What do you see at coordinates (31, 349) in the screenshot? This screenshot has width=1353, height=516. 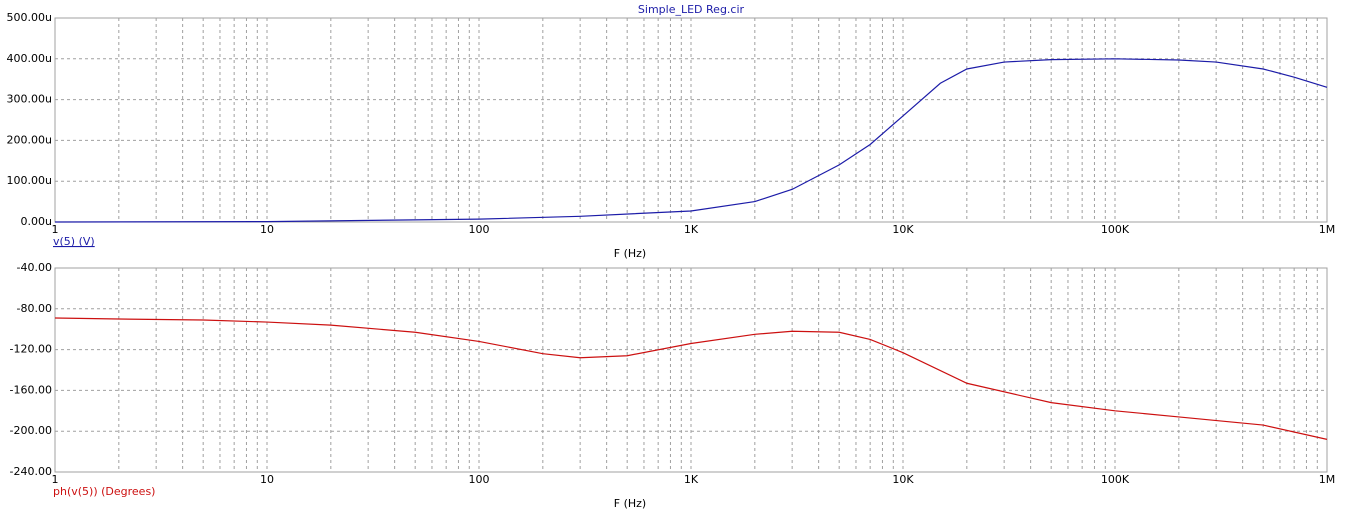 I see `y-tick-label: -120.00` at bounding box center [31, 349].